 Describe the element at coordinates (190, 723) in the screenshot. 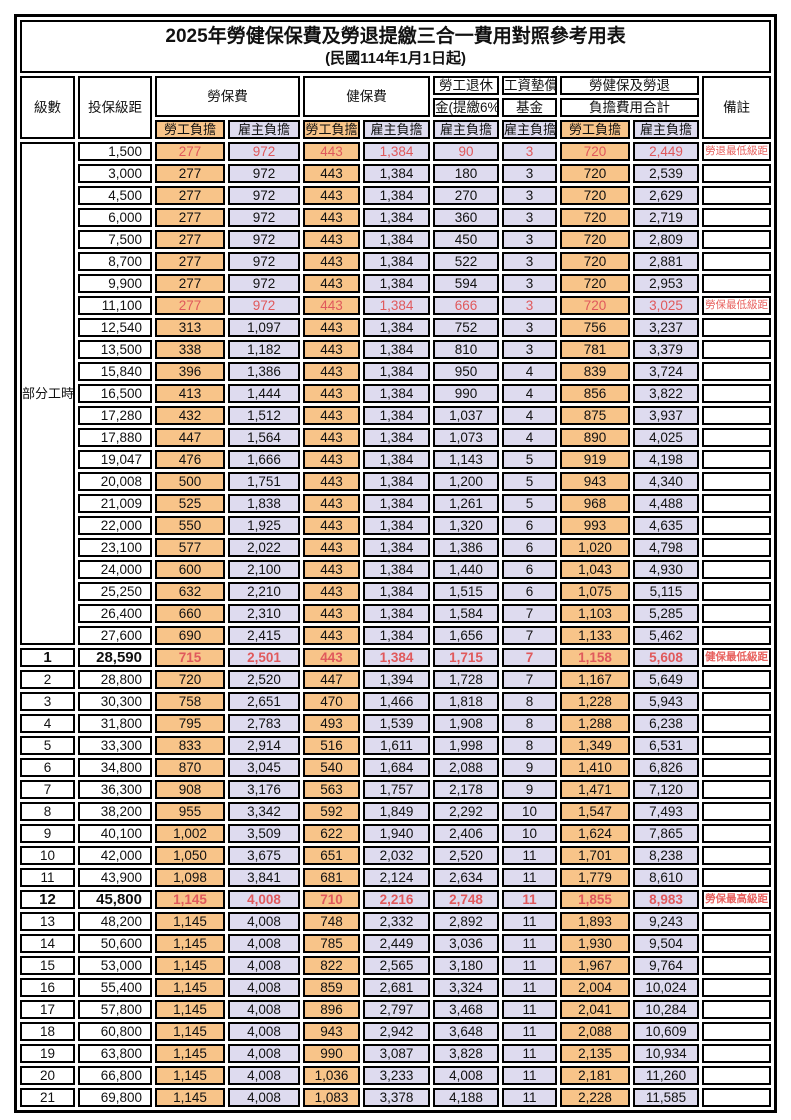

I see `cell-labor-employee: 795` at that location.